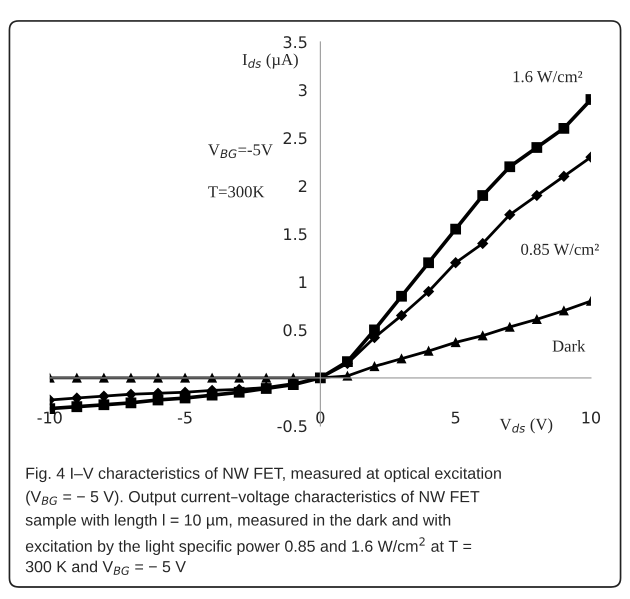  I want to click on series-label: 0.85 W/cm², so click(560, 250).